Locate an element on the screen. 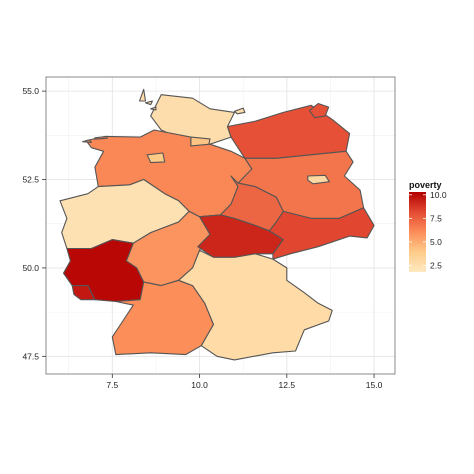  region-berlin is located at coordinates (318, 179).